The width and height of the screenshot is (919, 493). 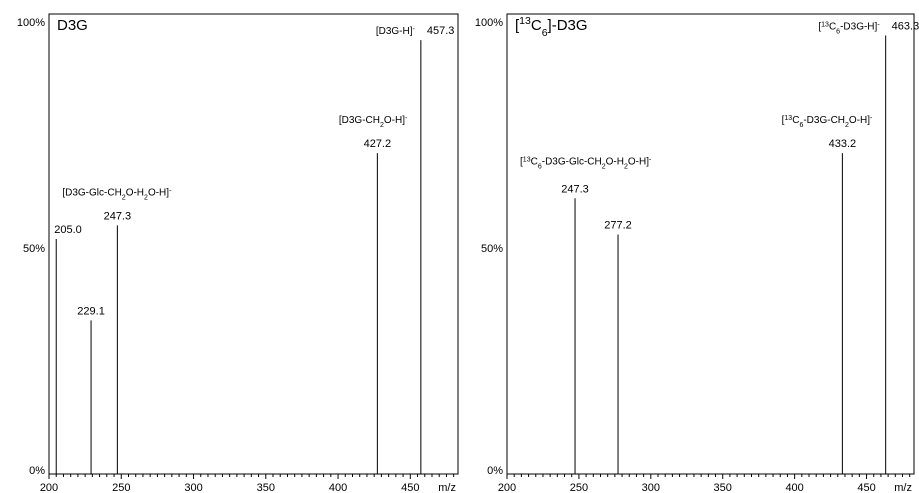 I want to click on peak-value-label: 427.2, so click(x=378, y=144).